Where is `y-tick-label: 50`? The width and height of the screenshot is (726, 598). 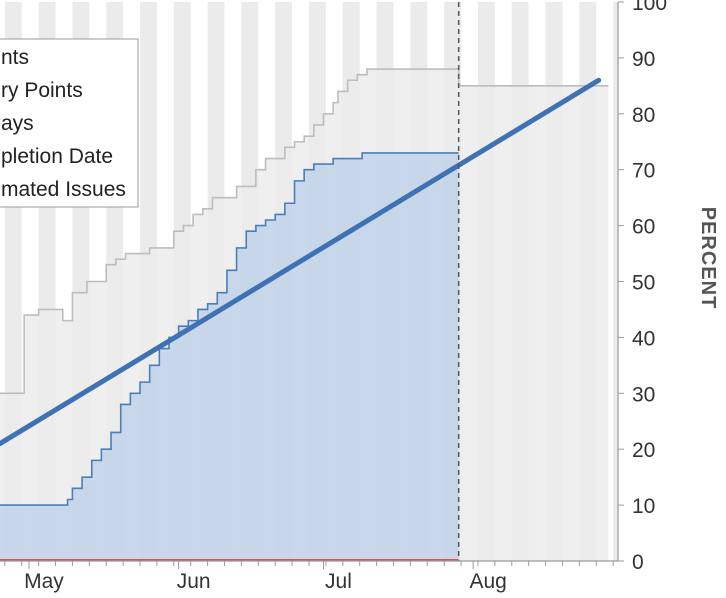 y-tick-label: 50 is located at coordinates (643, 283).